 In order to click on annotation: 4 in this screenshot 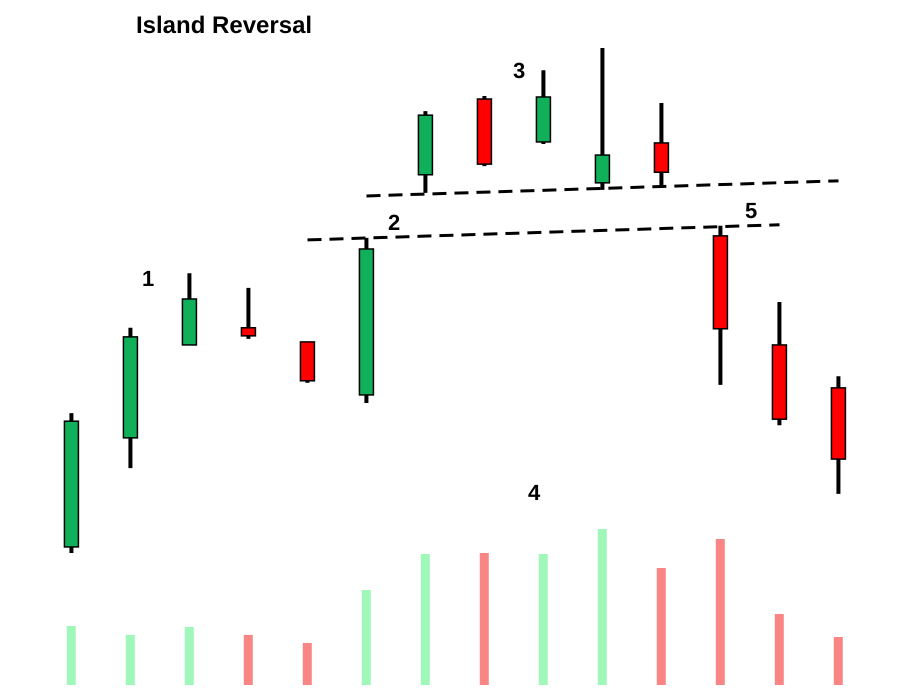, I will do `click(534, 493)`.